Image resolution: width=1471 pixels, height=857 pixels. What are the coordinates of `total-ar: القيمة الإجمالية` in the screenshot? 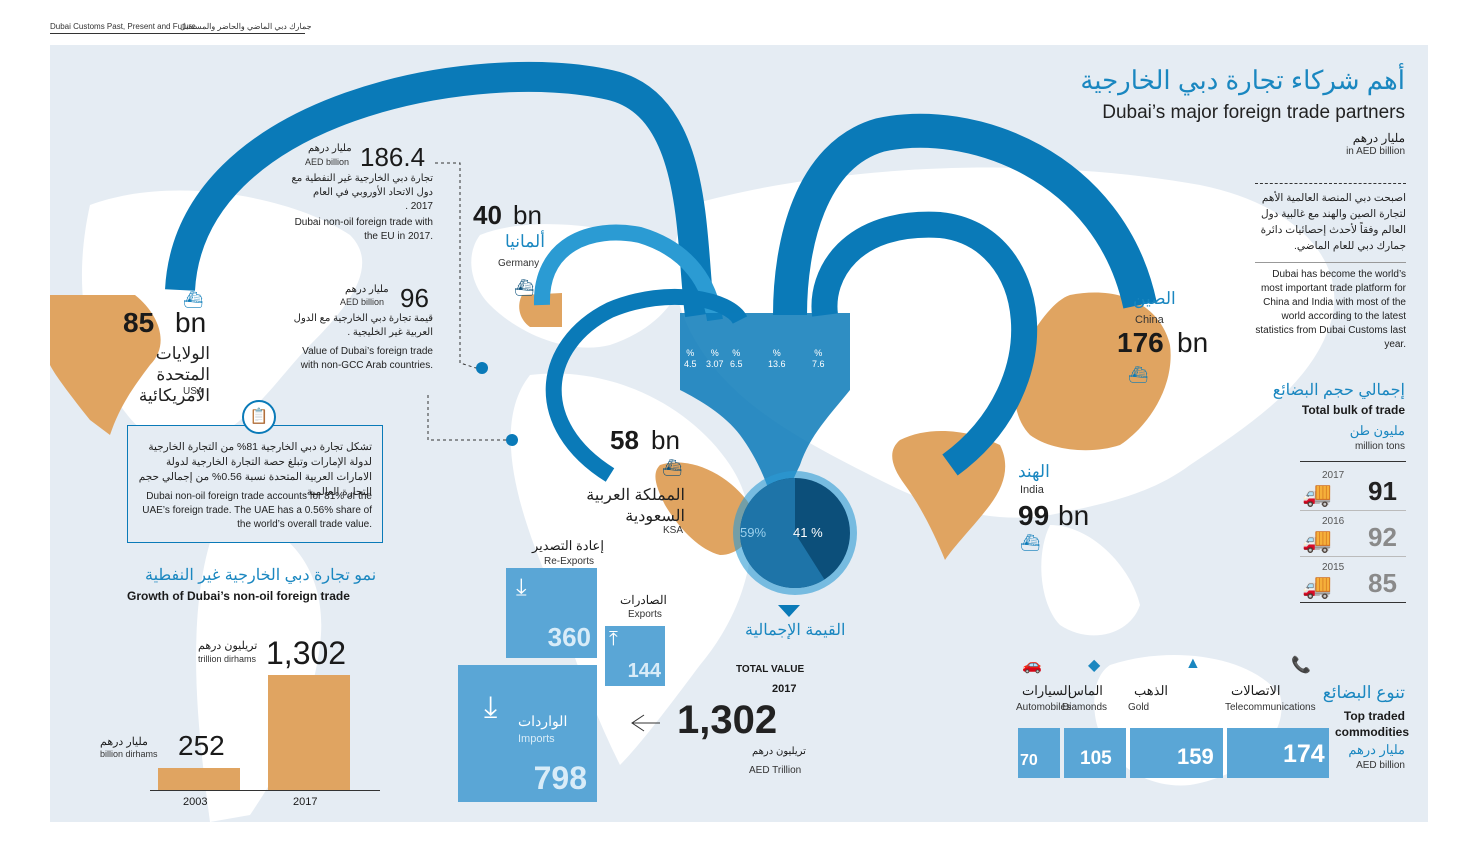 It's located at (795, 630).